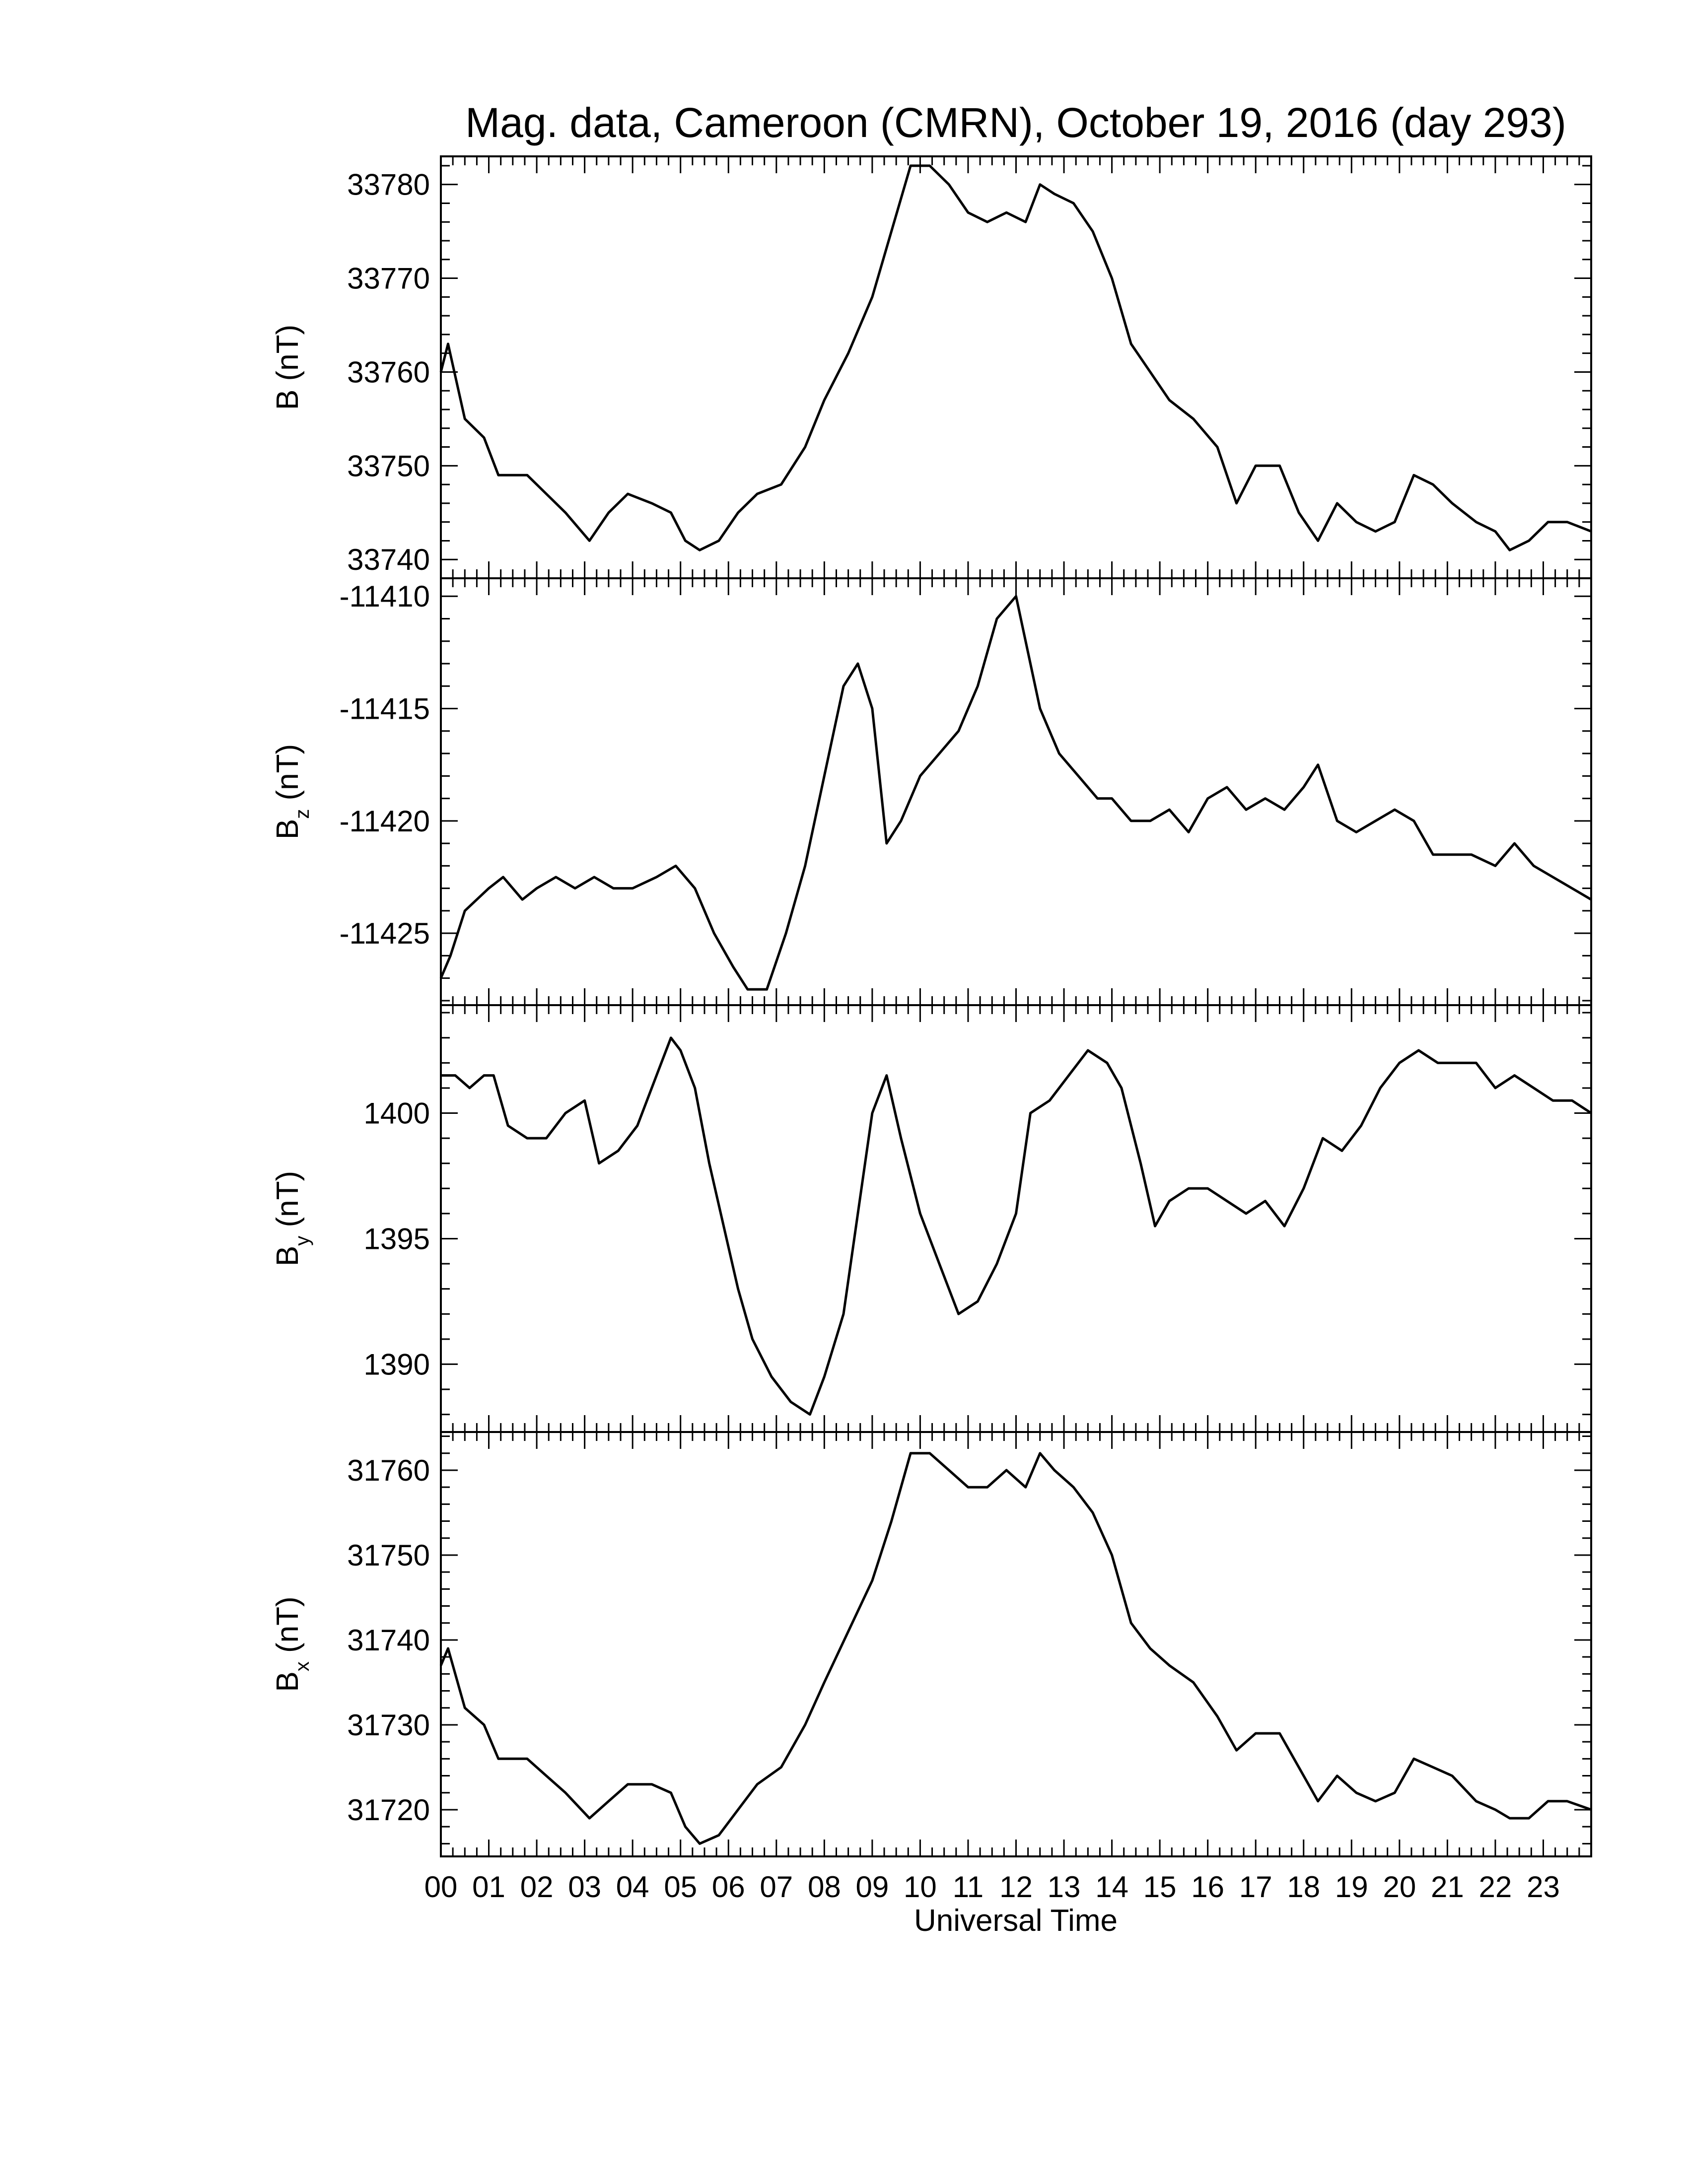 This screenshot has width=1688, height=2184. What do you see at coordinates (388, 559) in the screenshot?
I see `y-tick-label: 33740` at bounding box center [388, 559].